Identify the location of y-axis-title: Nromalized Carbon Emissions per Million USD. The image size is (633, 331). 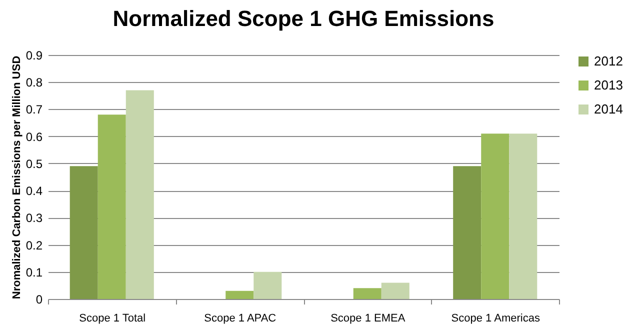
(16, 178).